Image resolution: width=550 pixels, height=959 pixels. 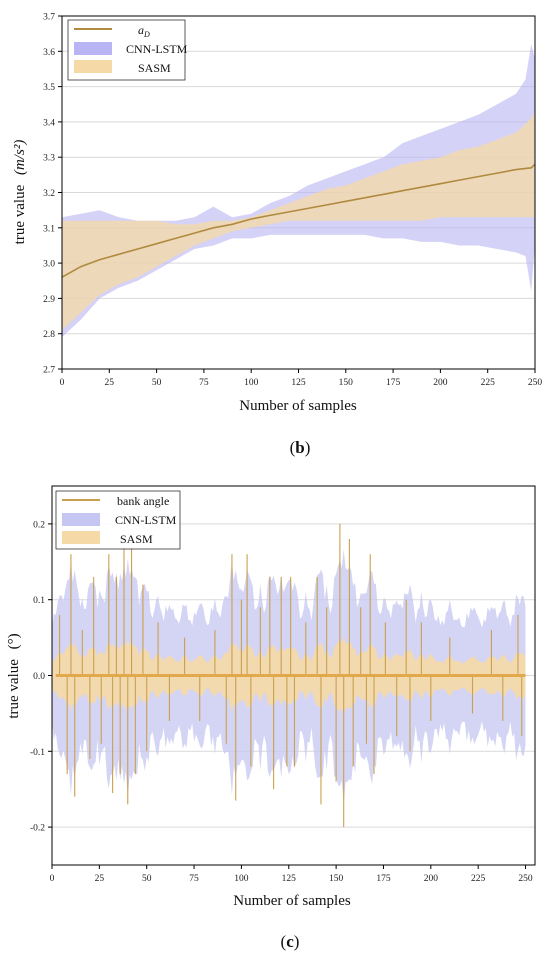 I want to click on chart-b-legend-cnn-swatch, so click(x=93, y=48).